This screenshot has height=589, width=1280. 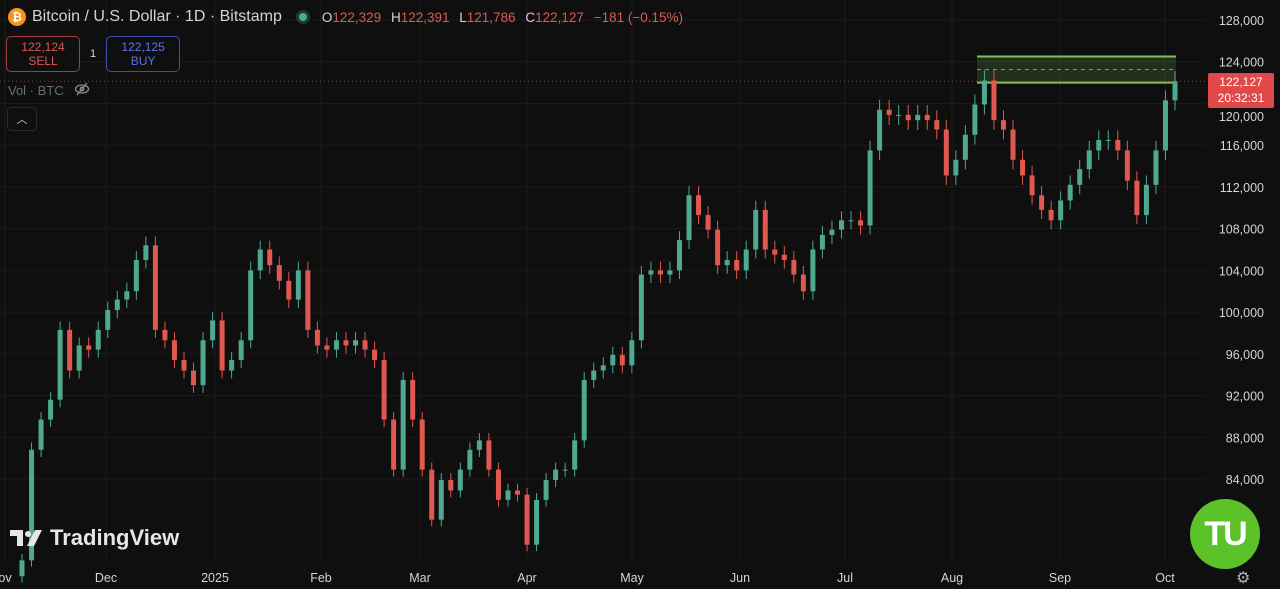 I want to click on buy-button: 122,125 BUY, so click(x=143, y=54).